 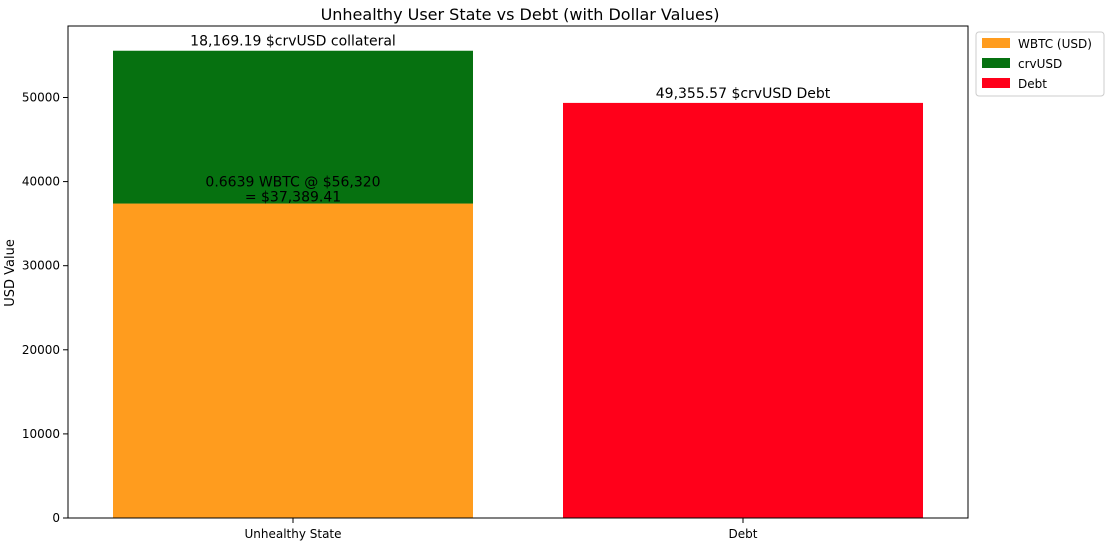 What do you see at coordinates (743, 534) in the screenshot?
I see `x-tick-label: Debt` at bounding box center [743, 534].